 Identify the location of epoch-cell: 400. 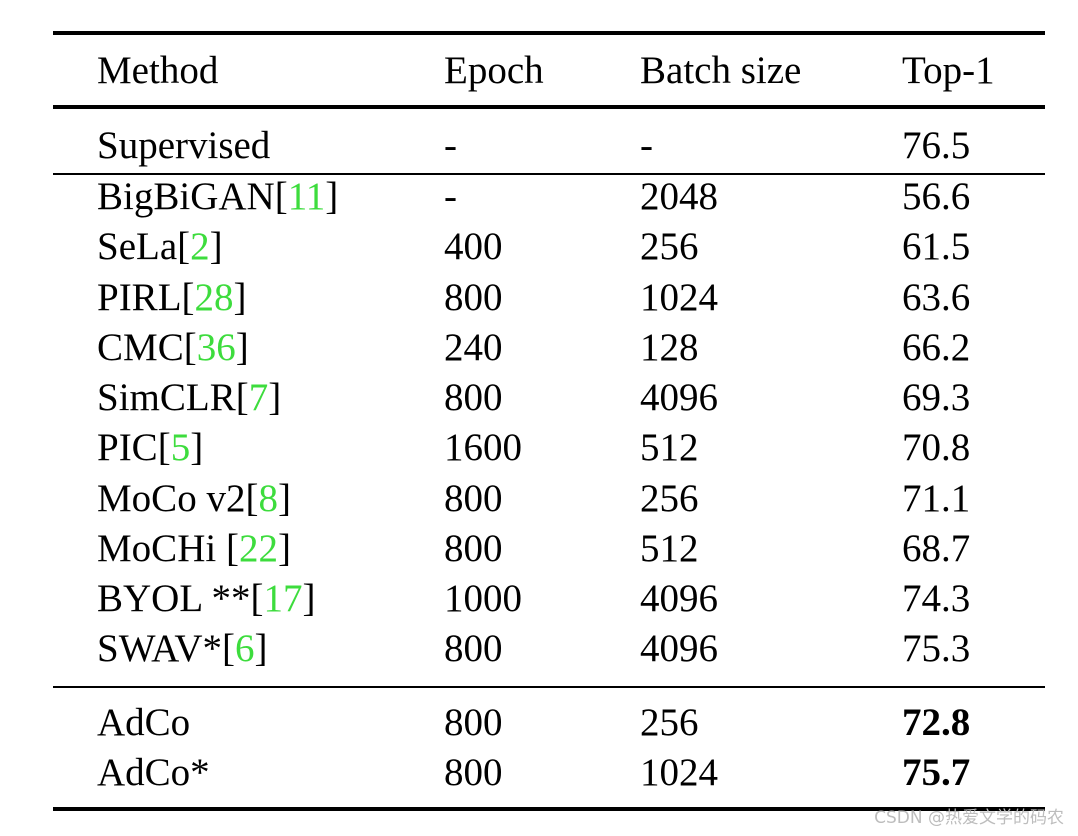
(473, 246).